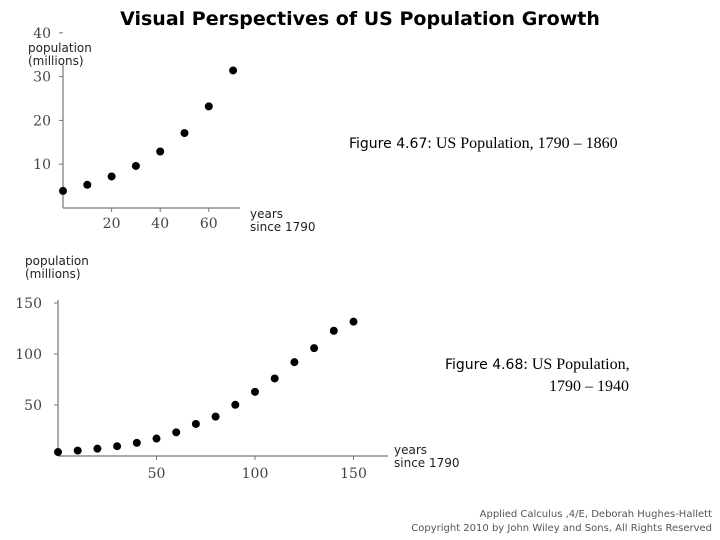  What do you see at coordinates (33, 406) in the screenshot?
I see `y-tick-label: 50` at bounding box center [33, 406].